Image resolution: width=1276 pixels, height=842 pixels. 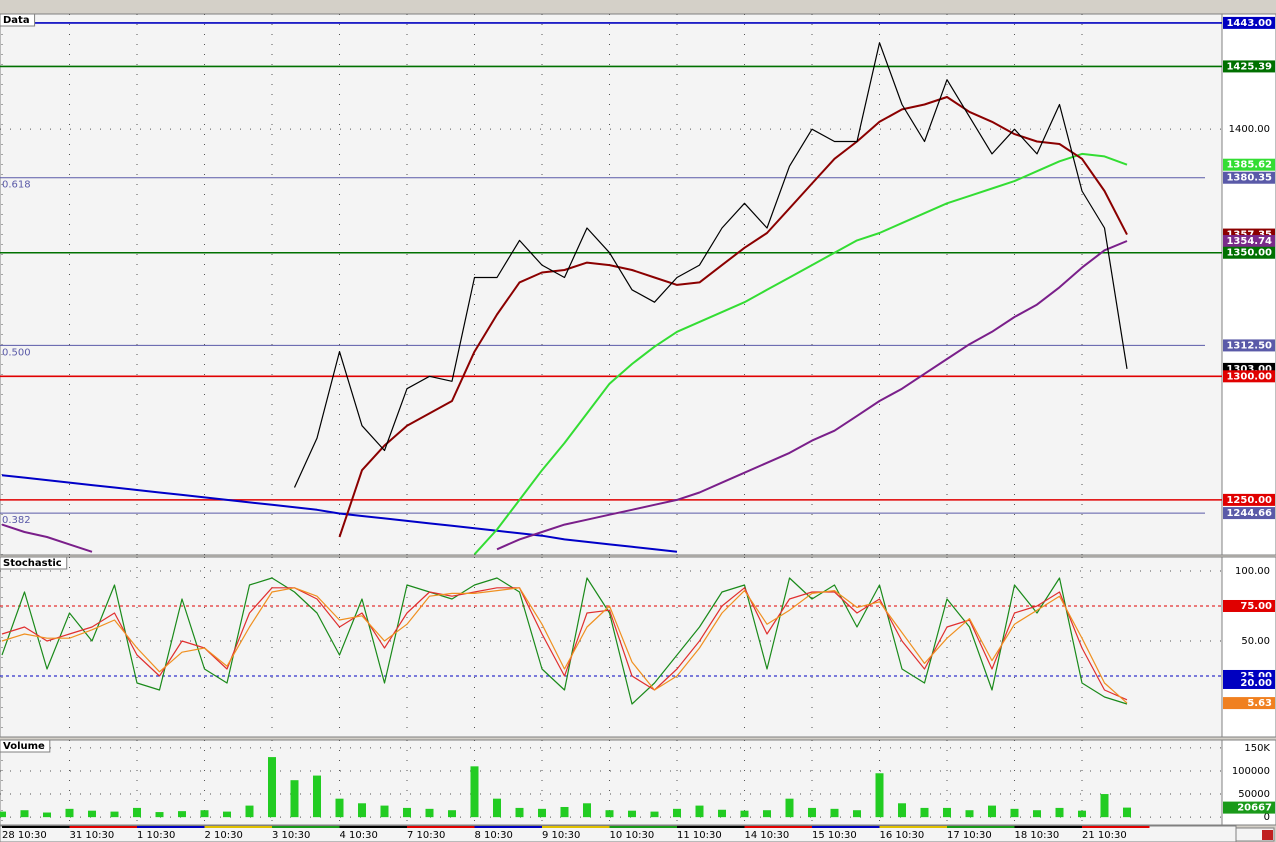 What do you see at coordinates (1249, 807) in the screenshot?
I see `last-volume-box` at bounding box center [1249, 807].